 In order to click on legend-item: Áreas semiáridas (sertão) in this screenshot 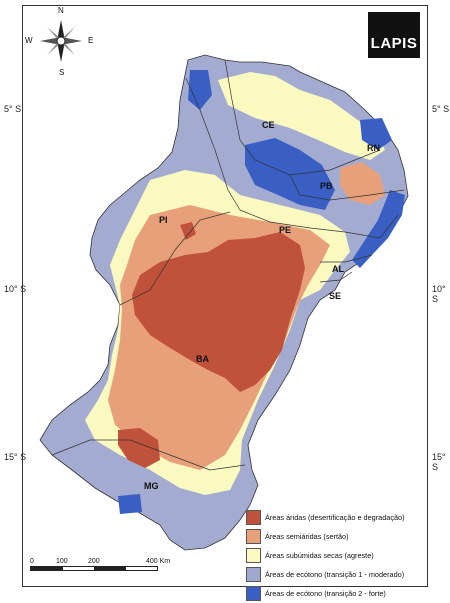, I will do `click(340, 536)`.